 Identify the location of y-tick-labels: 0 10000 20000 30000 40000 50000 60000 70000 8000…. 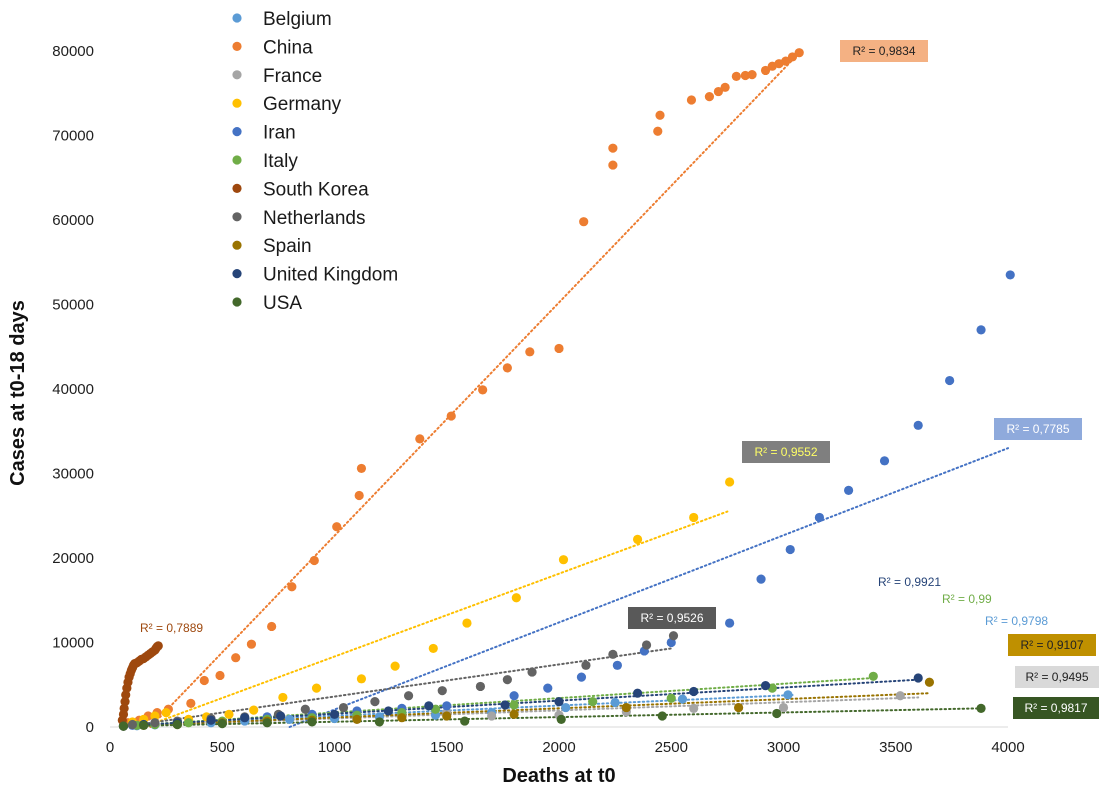
(73, 389).